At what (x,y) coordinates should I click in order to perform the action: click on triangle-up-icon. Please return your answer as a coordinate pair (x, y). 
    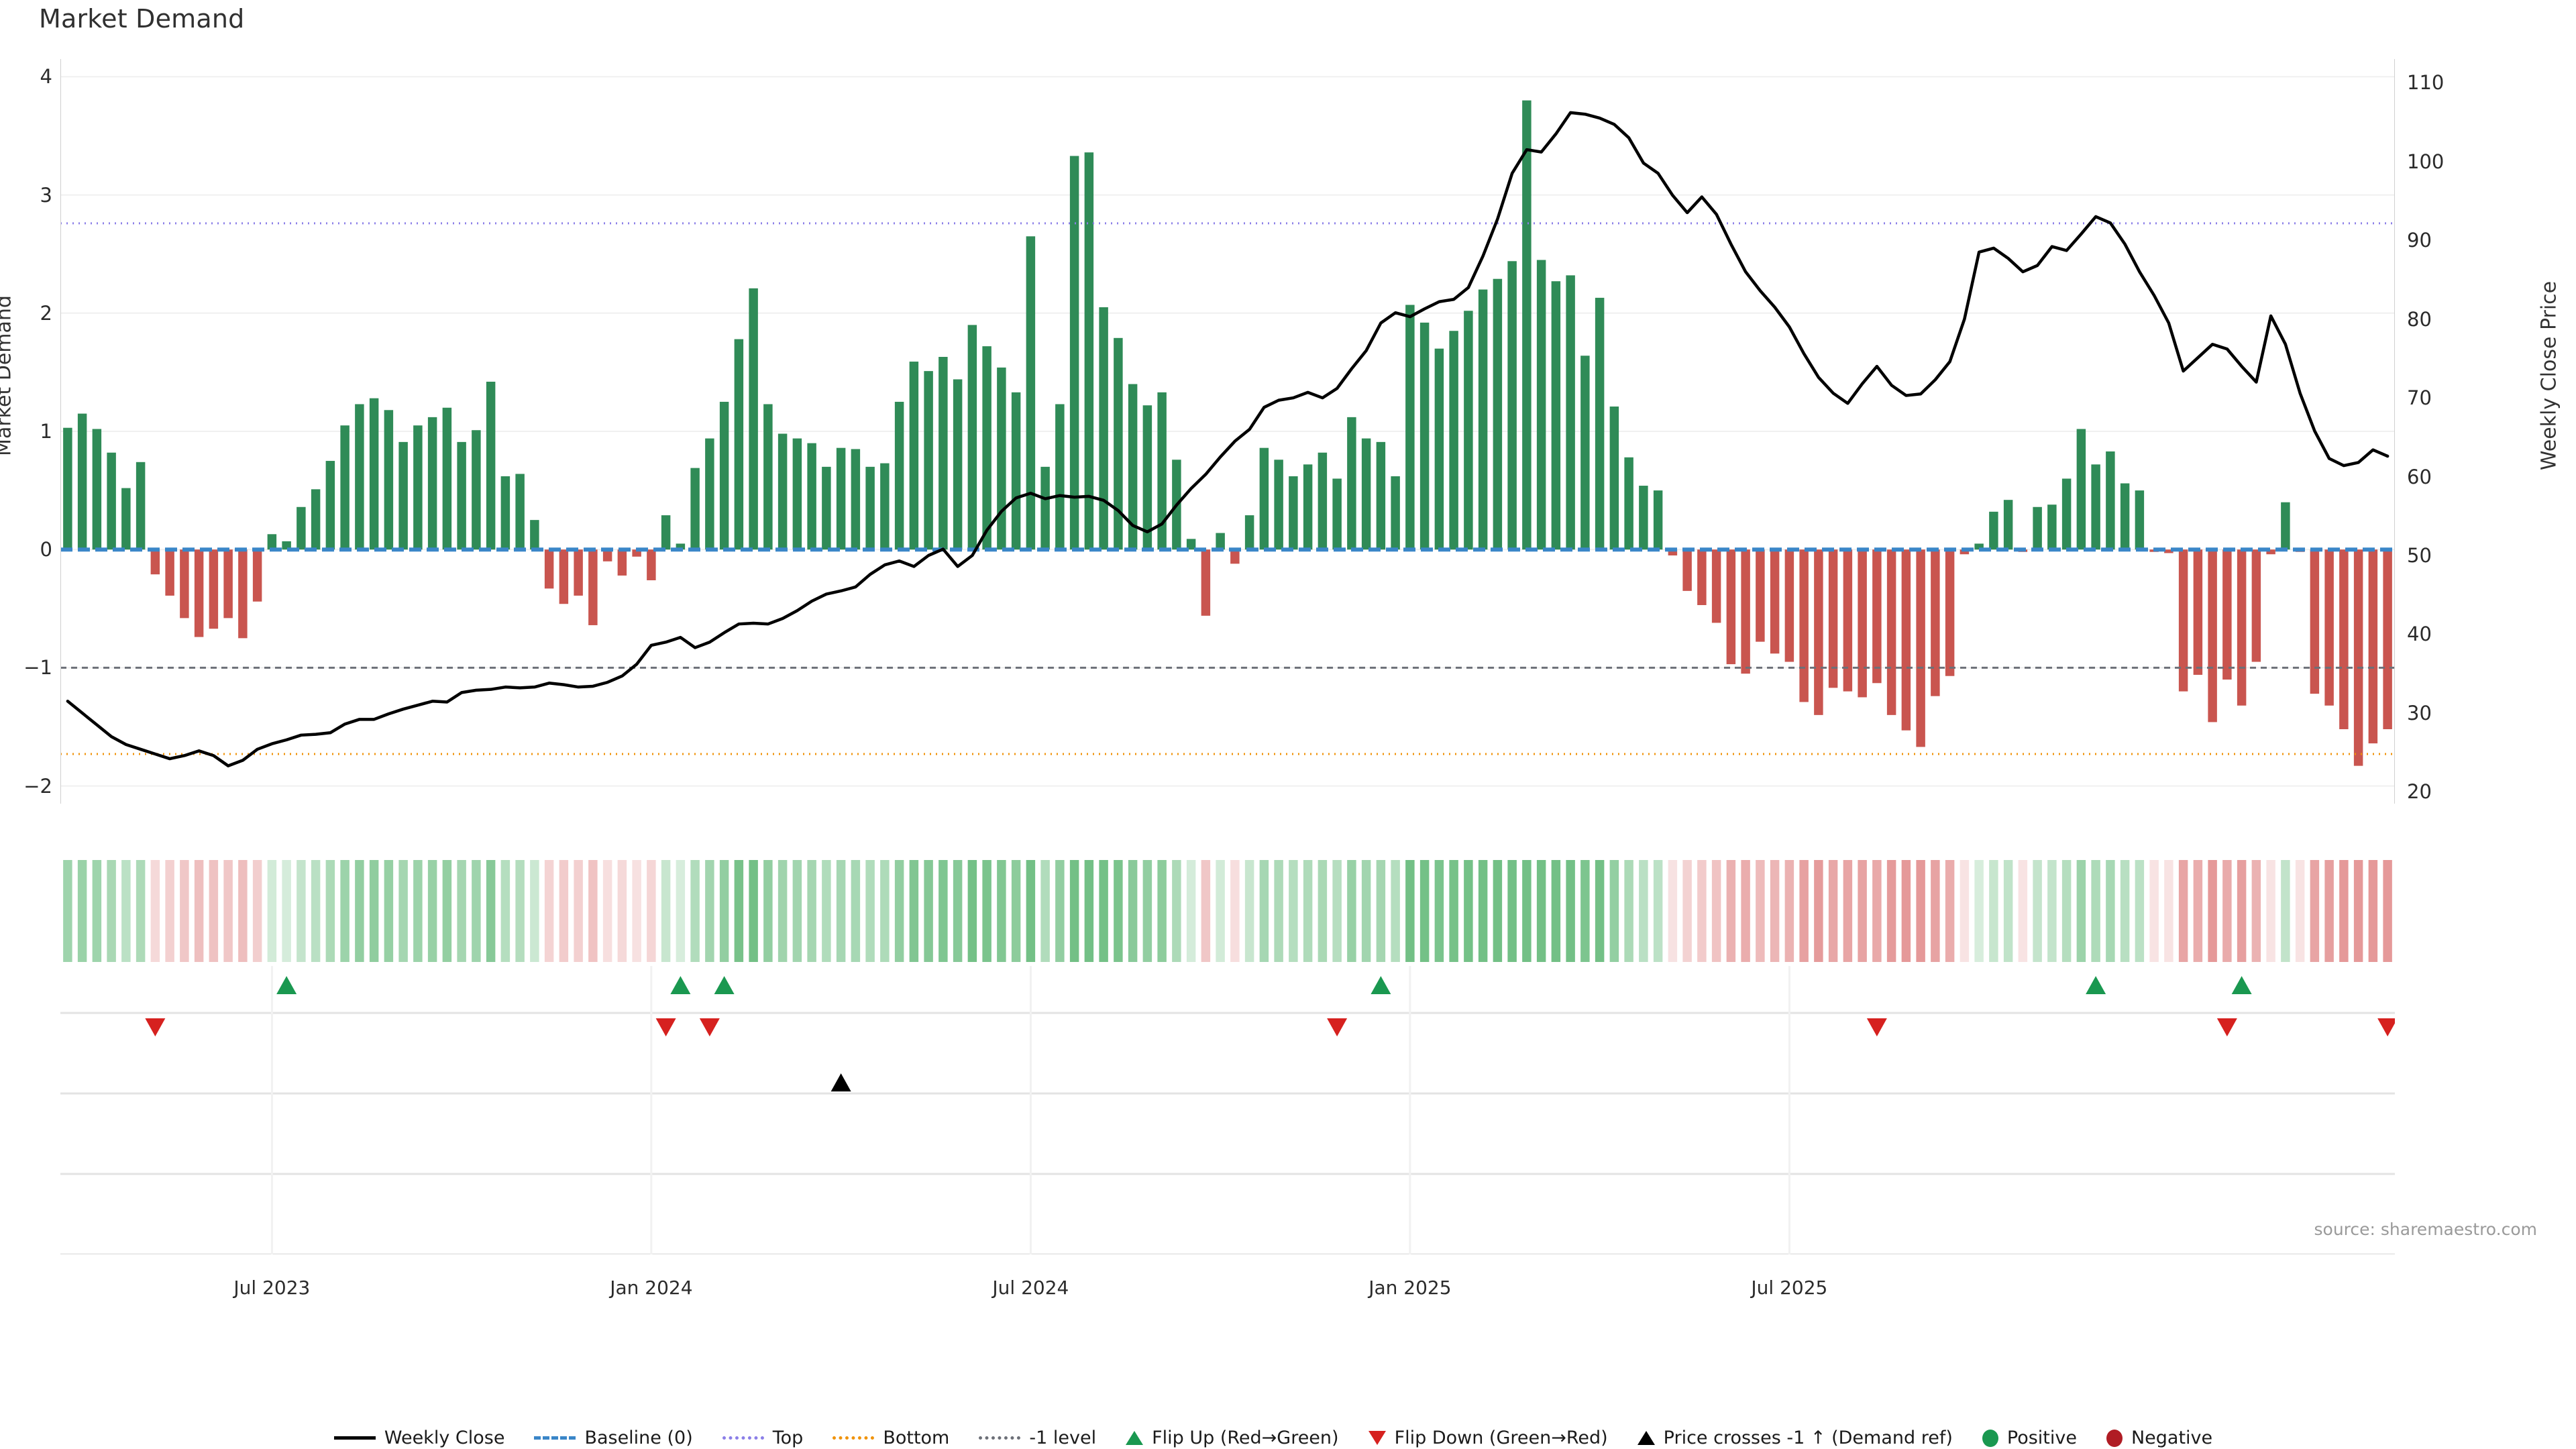
    Looking at the image, I should click on (1135, 1438).